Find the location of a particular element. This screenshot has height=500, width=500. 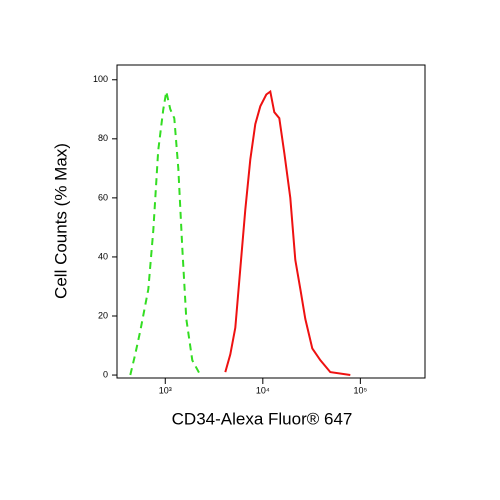

y-tick-label: 40 is located at coordinates (103, 256).